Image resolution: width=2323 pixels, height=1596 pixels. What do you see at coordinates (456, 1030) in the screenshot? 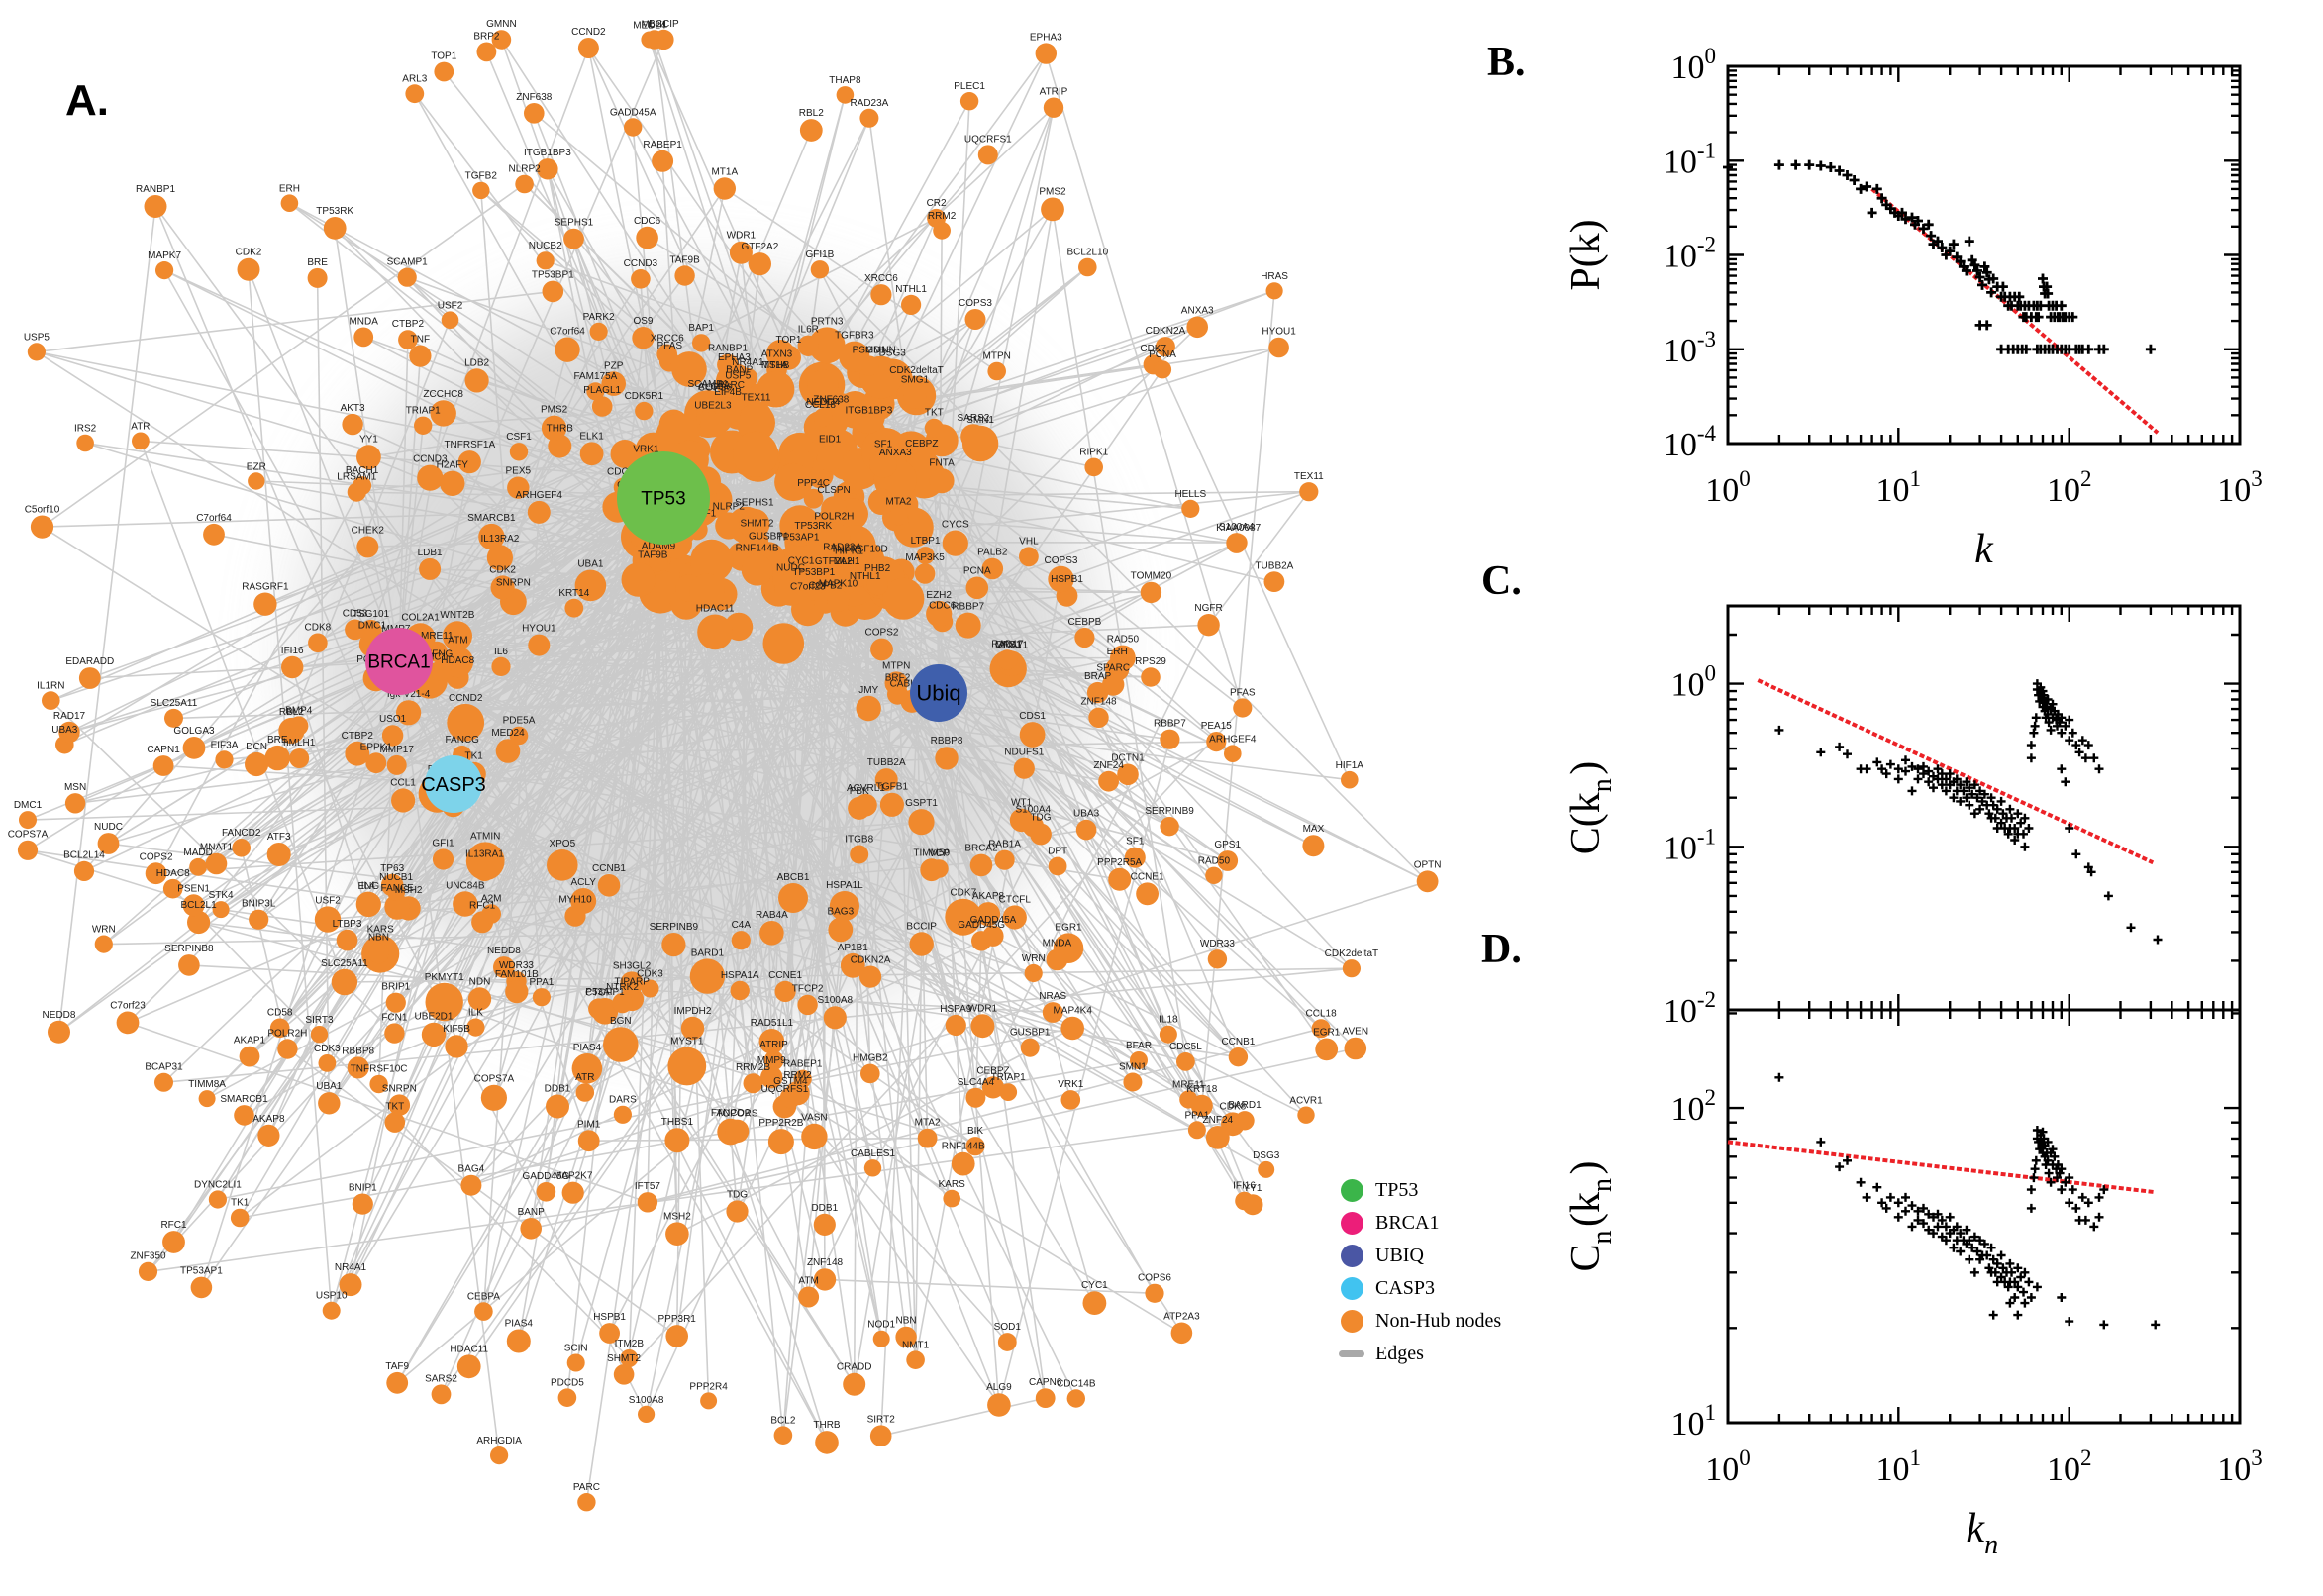
I see `node-label: KIF5B` at bounding box center [456, 1030].